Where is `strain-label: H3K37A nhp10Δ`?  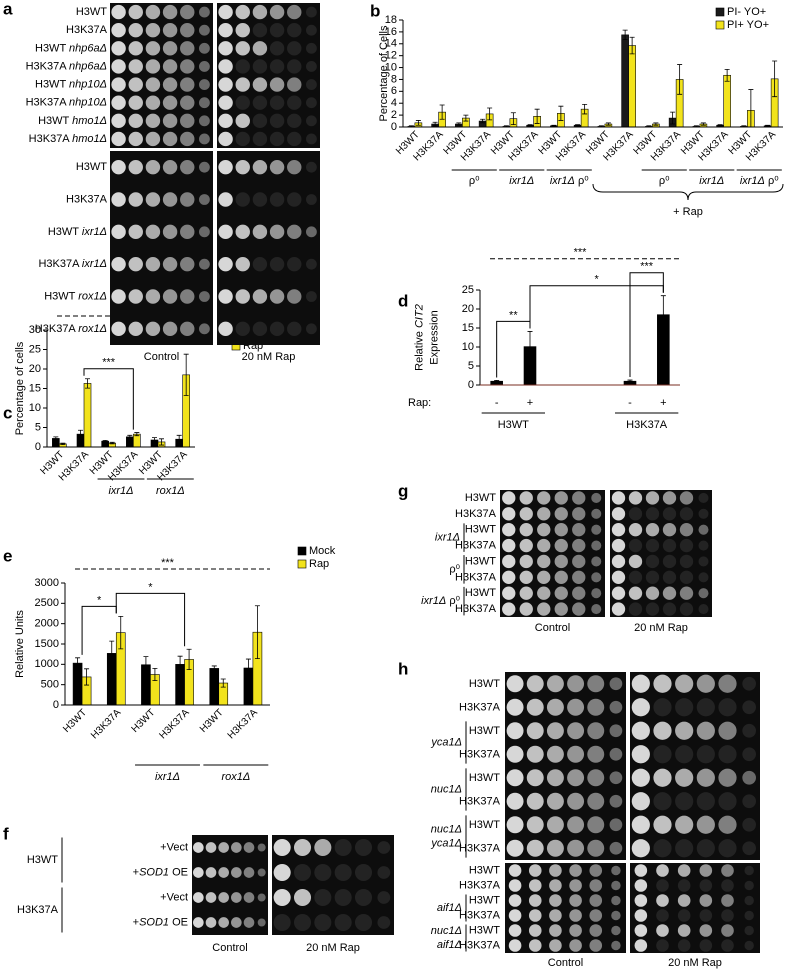
strain-label: H3K37A nhp10Δ is located at coordinates (66, 103).